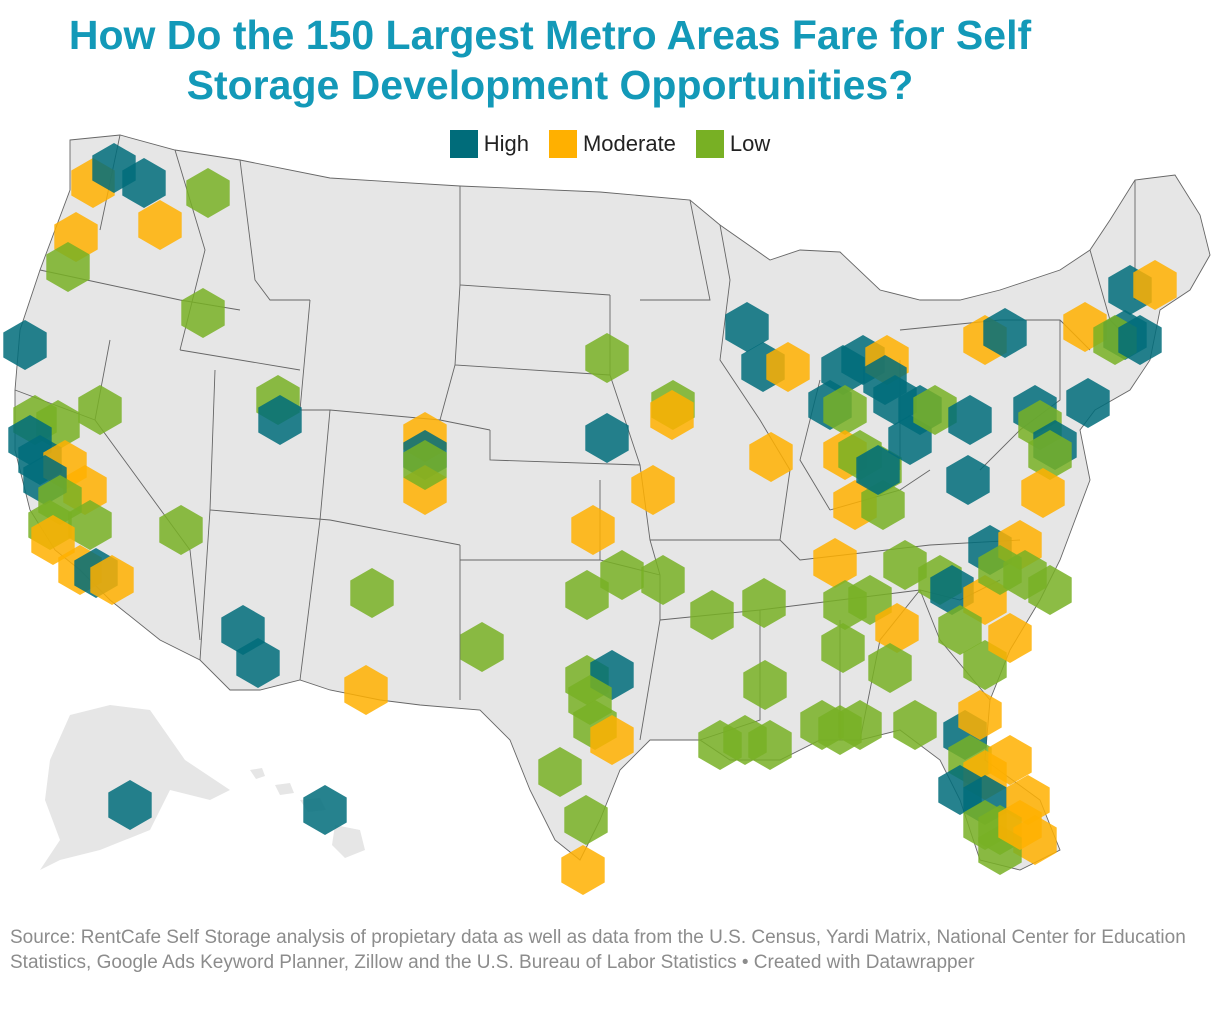 This screenshot has height=1012, width=1220. Describe the element at coordinates (550, 85) in the screenshot. I see `title-line-2: Storage Development Opportunities?` at that location.